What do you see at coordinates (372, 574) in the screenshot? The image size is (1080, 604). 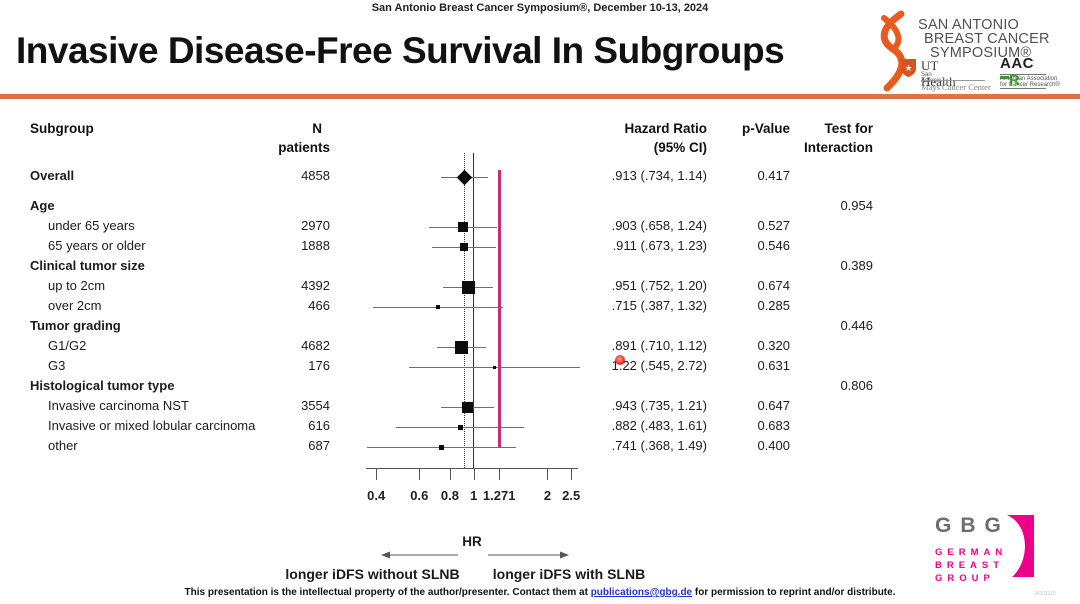 I see `direction-label-left: longer iDFS without SLNB` at bounding box center [372, 574].